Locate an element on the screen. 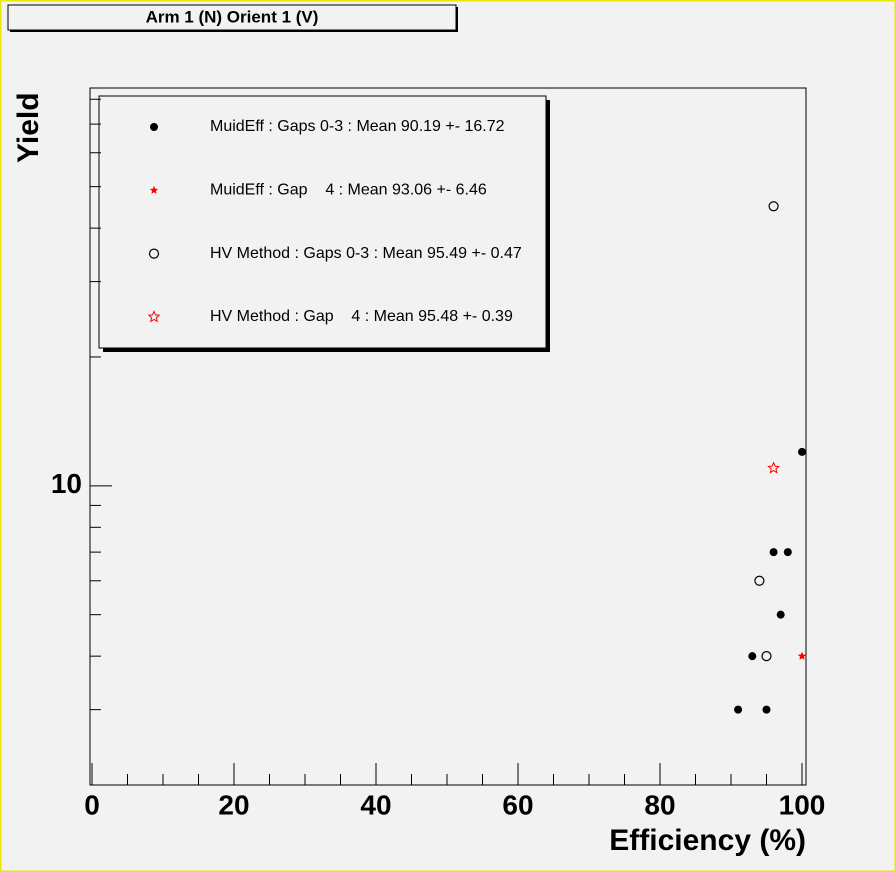 The width and height of the screenshot is (896, 872). legend-label: MuidEff : Gaps 0-3 : Mean 90.19 +- 16.72 is located at coordinates (357, 126).